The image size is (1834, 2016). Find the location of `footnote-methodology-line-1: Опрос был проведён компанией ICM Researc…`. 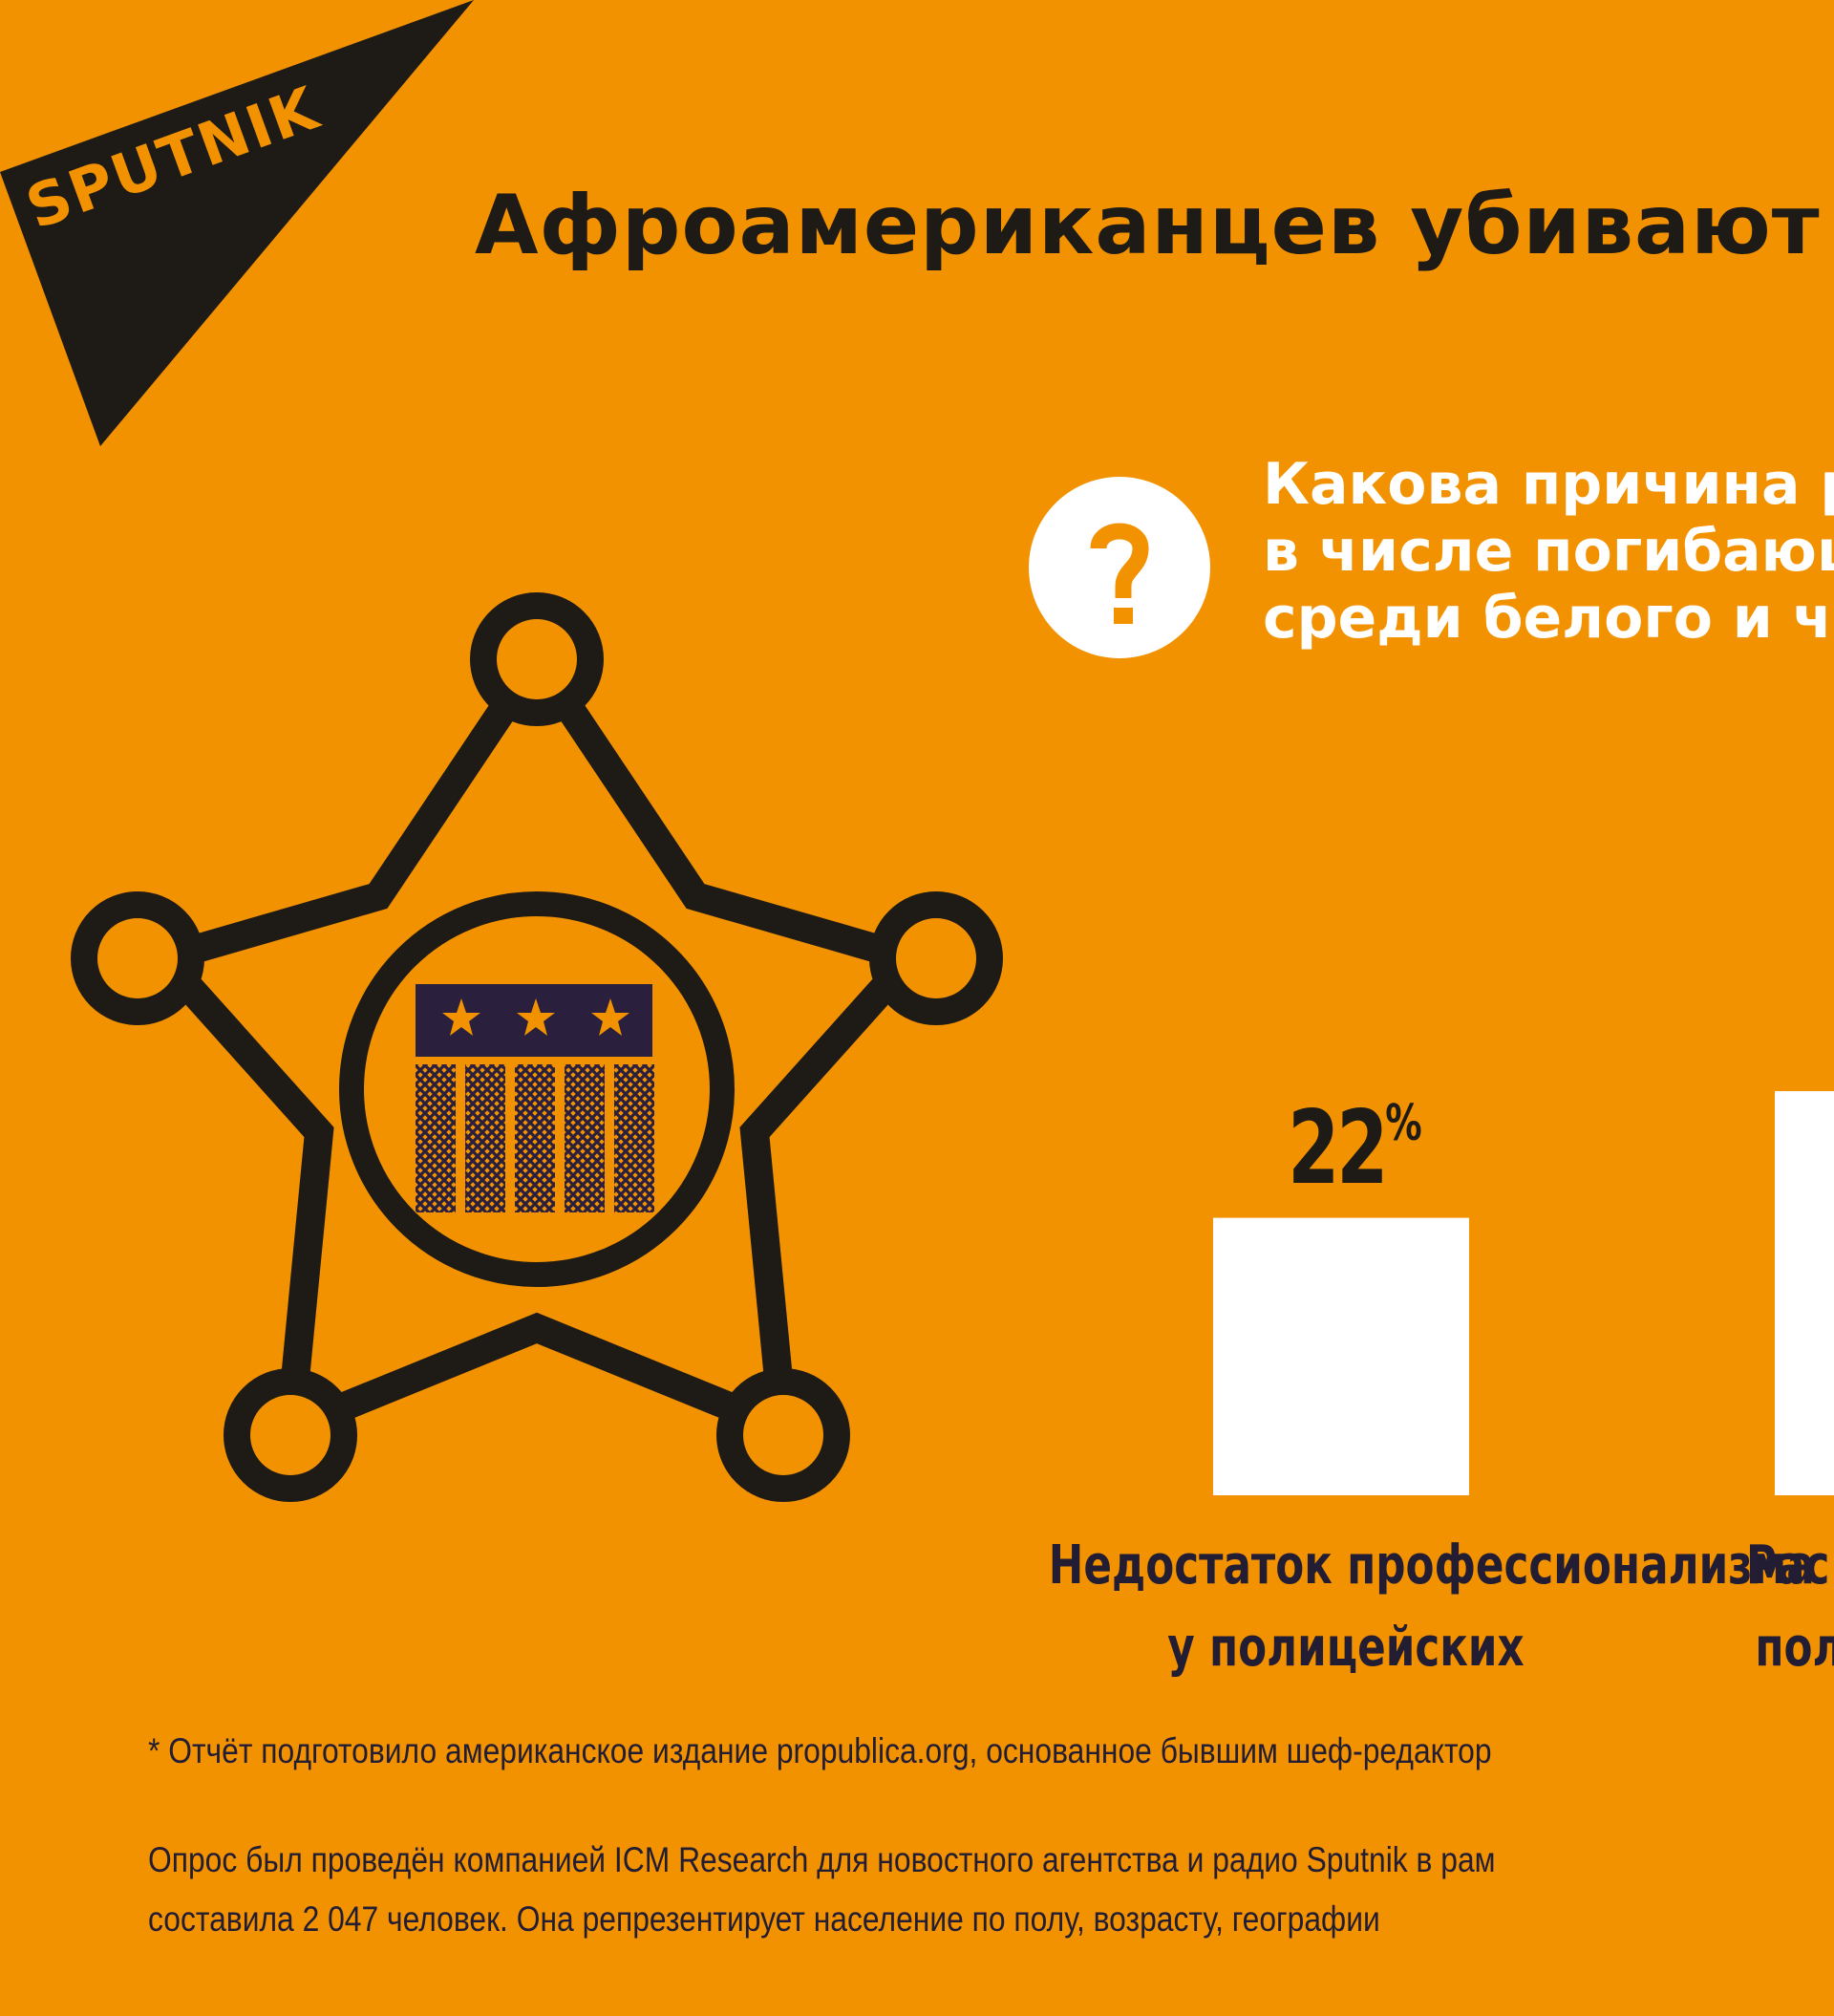

footnote-methodology-line-1: Опрос был проведён компанией ICM Researc… is located at coordinates (822, 1859).